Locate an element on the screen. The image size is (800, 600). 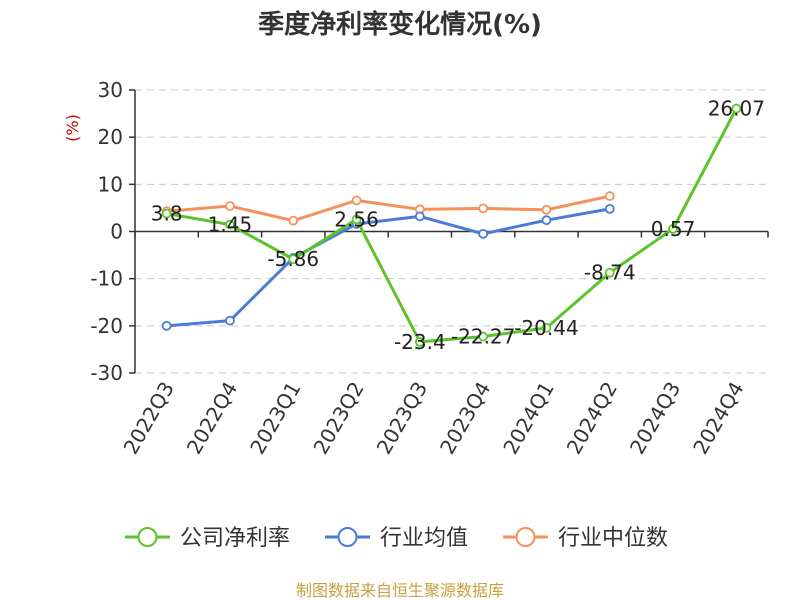
data-label: -5.86 is located at coordinates (293, 259).